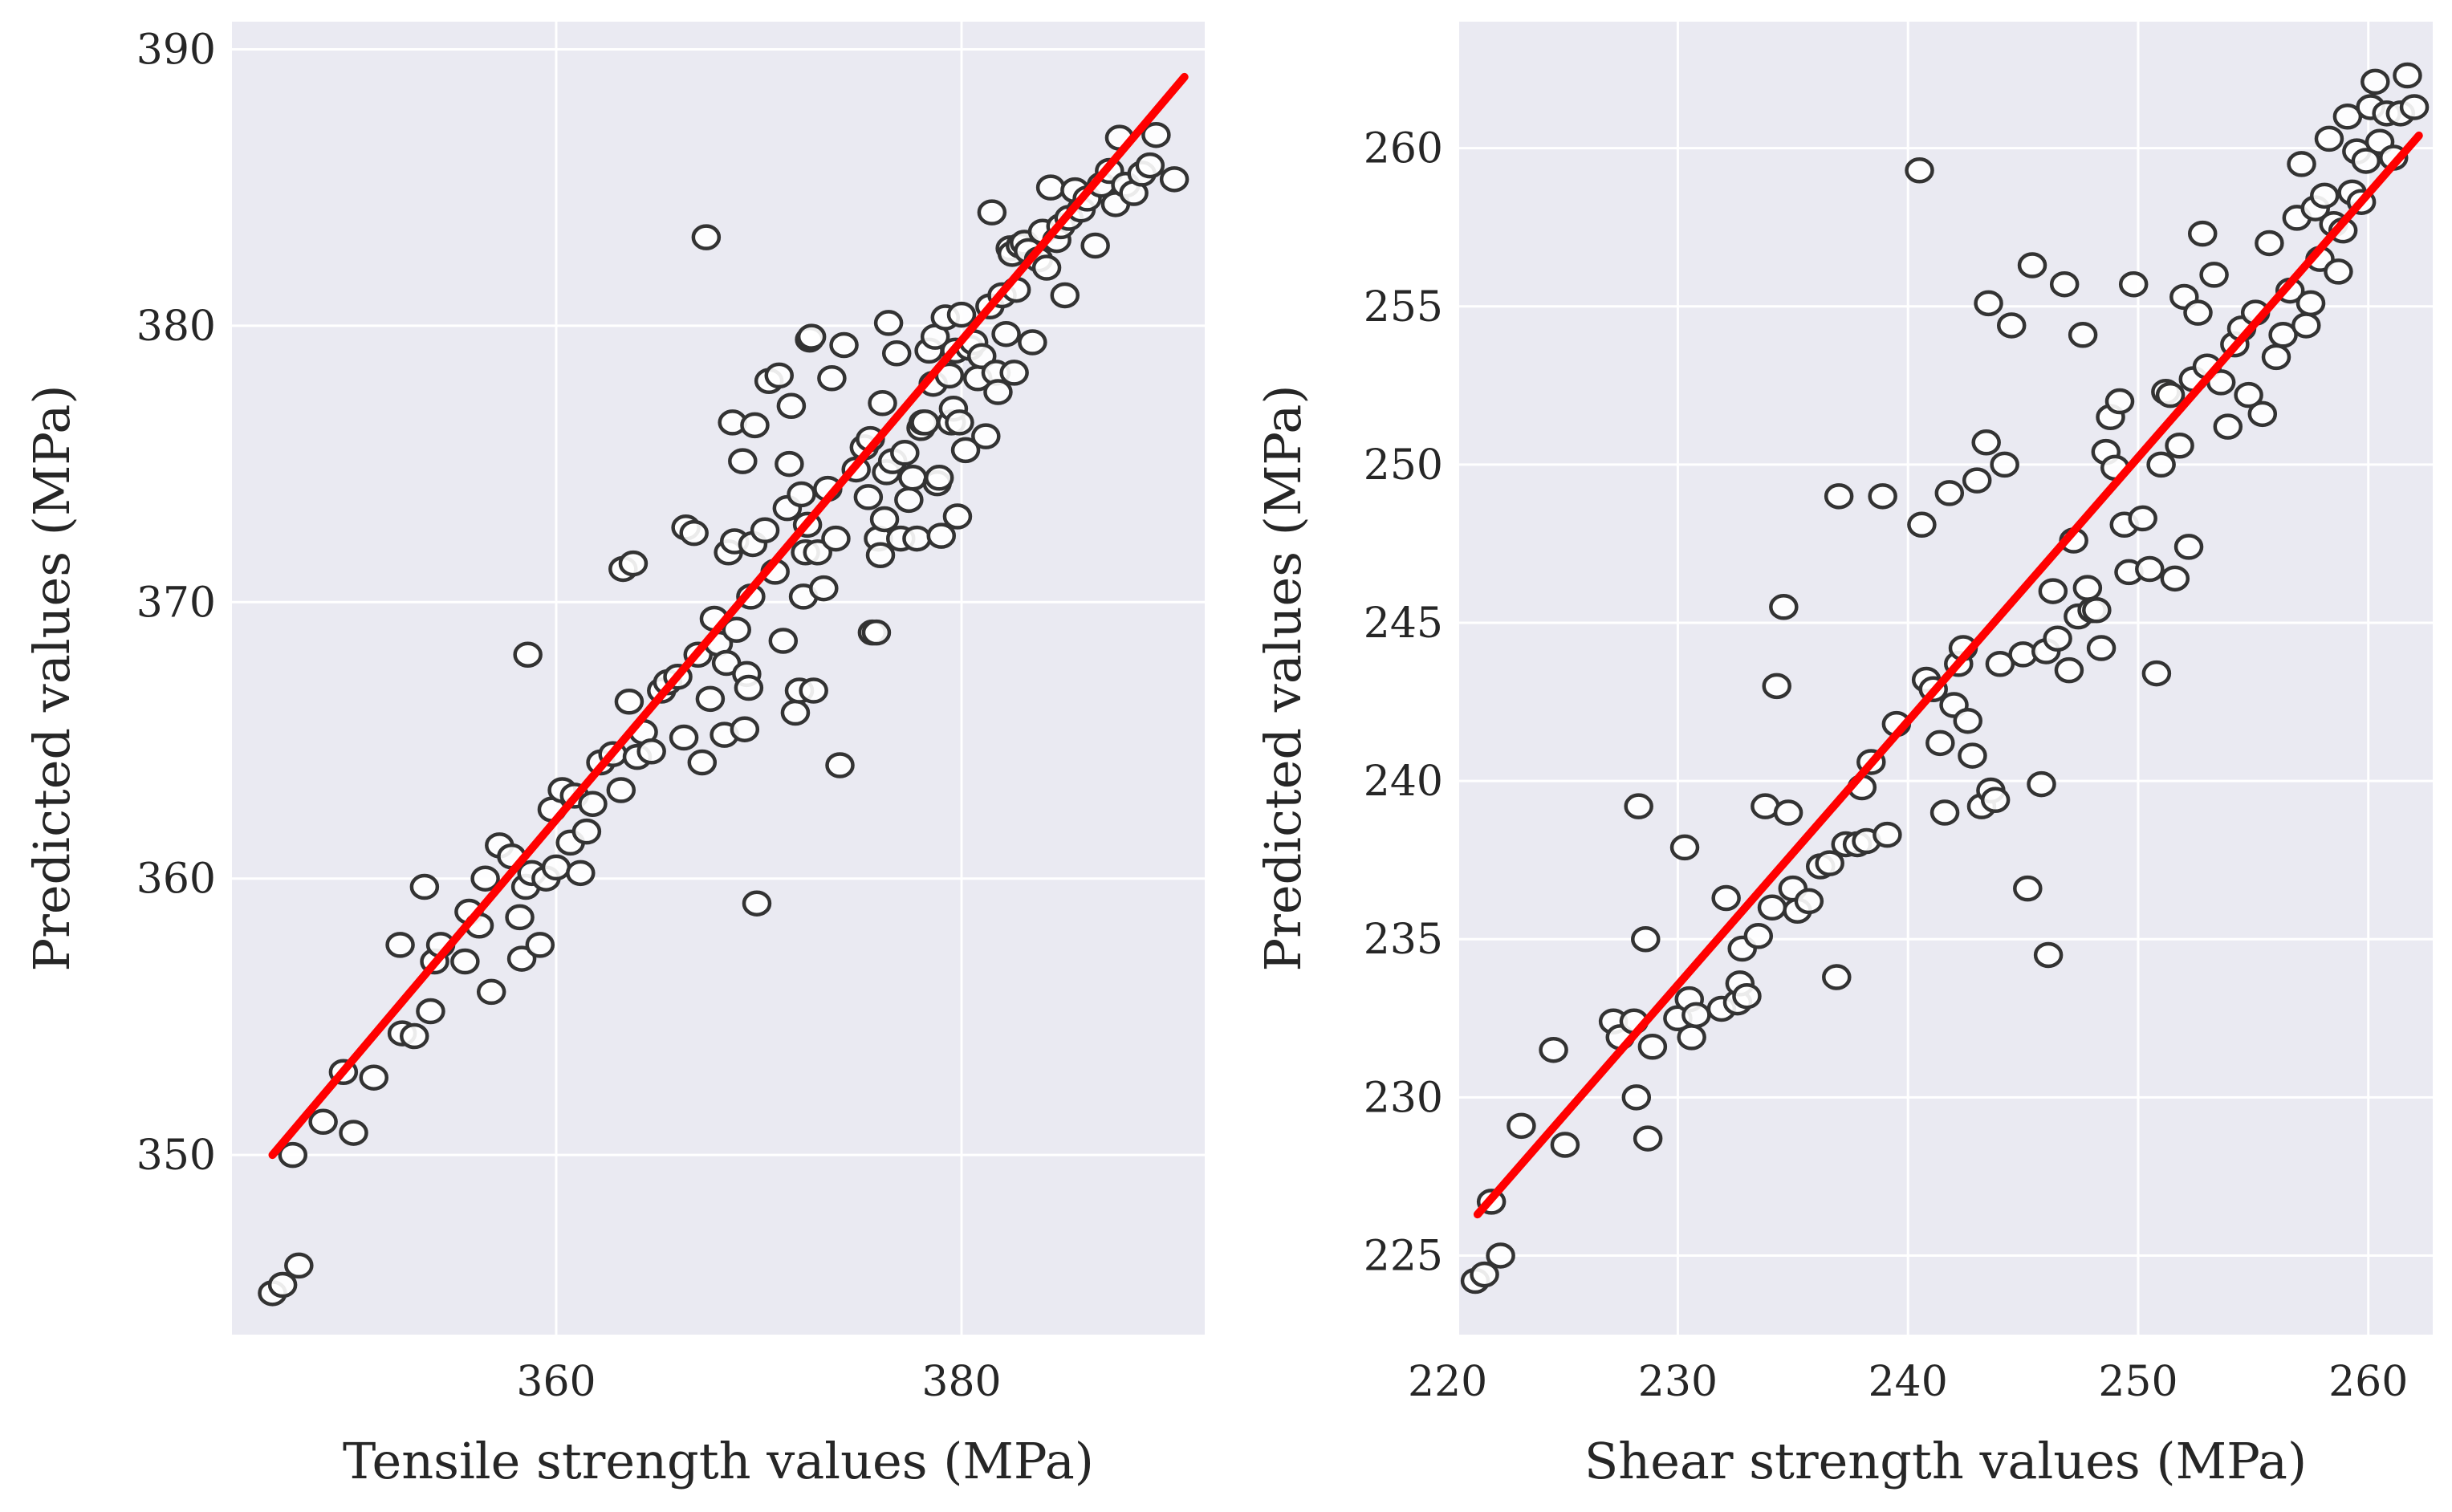 The height and width of the screenshot is (1512, 2452). Describe the element at coordinates (961, 1382) in the screenshot. I see `left-xtick-label: 380` at that location.